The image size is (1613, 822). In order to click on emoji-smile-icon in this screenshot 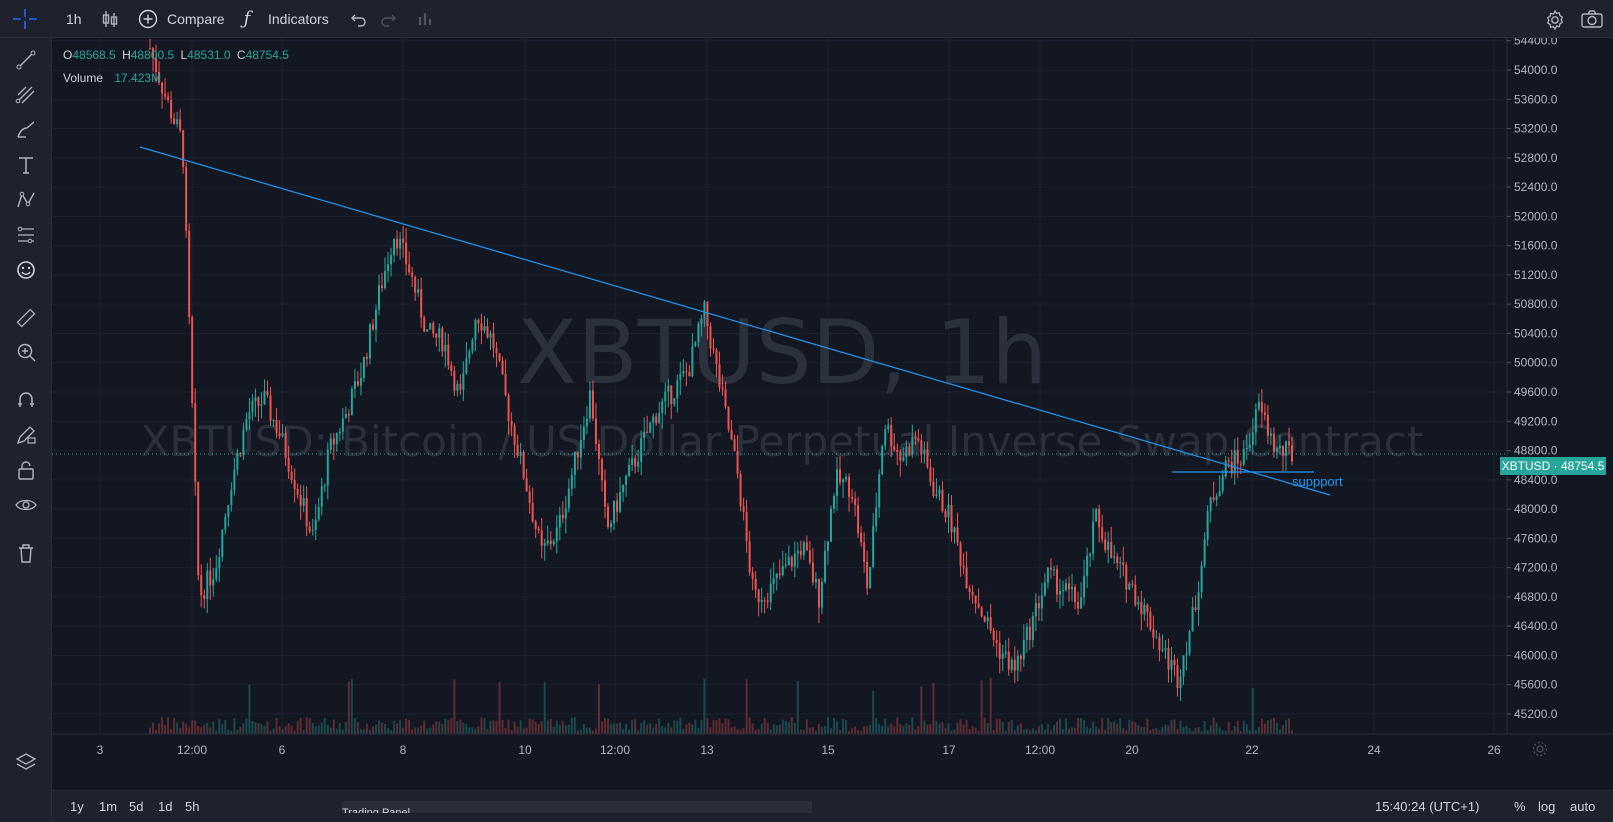, I will do `click(26, 270)`.